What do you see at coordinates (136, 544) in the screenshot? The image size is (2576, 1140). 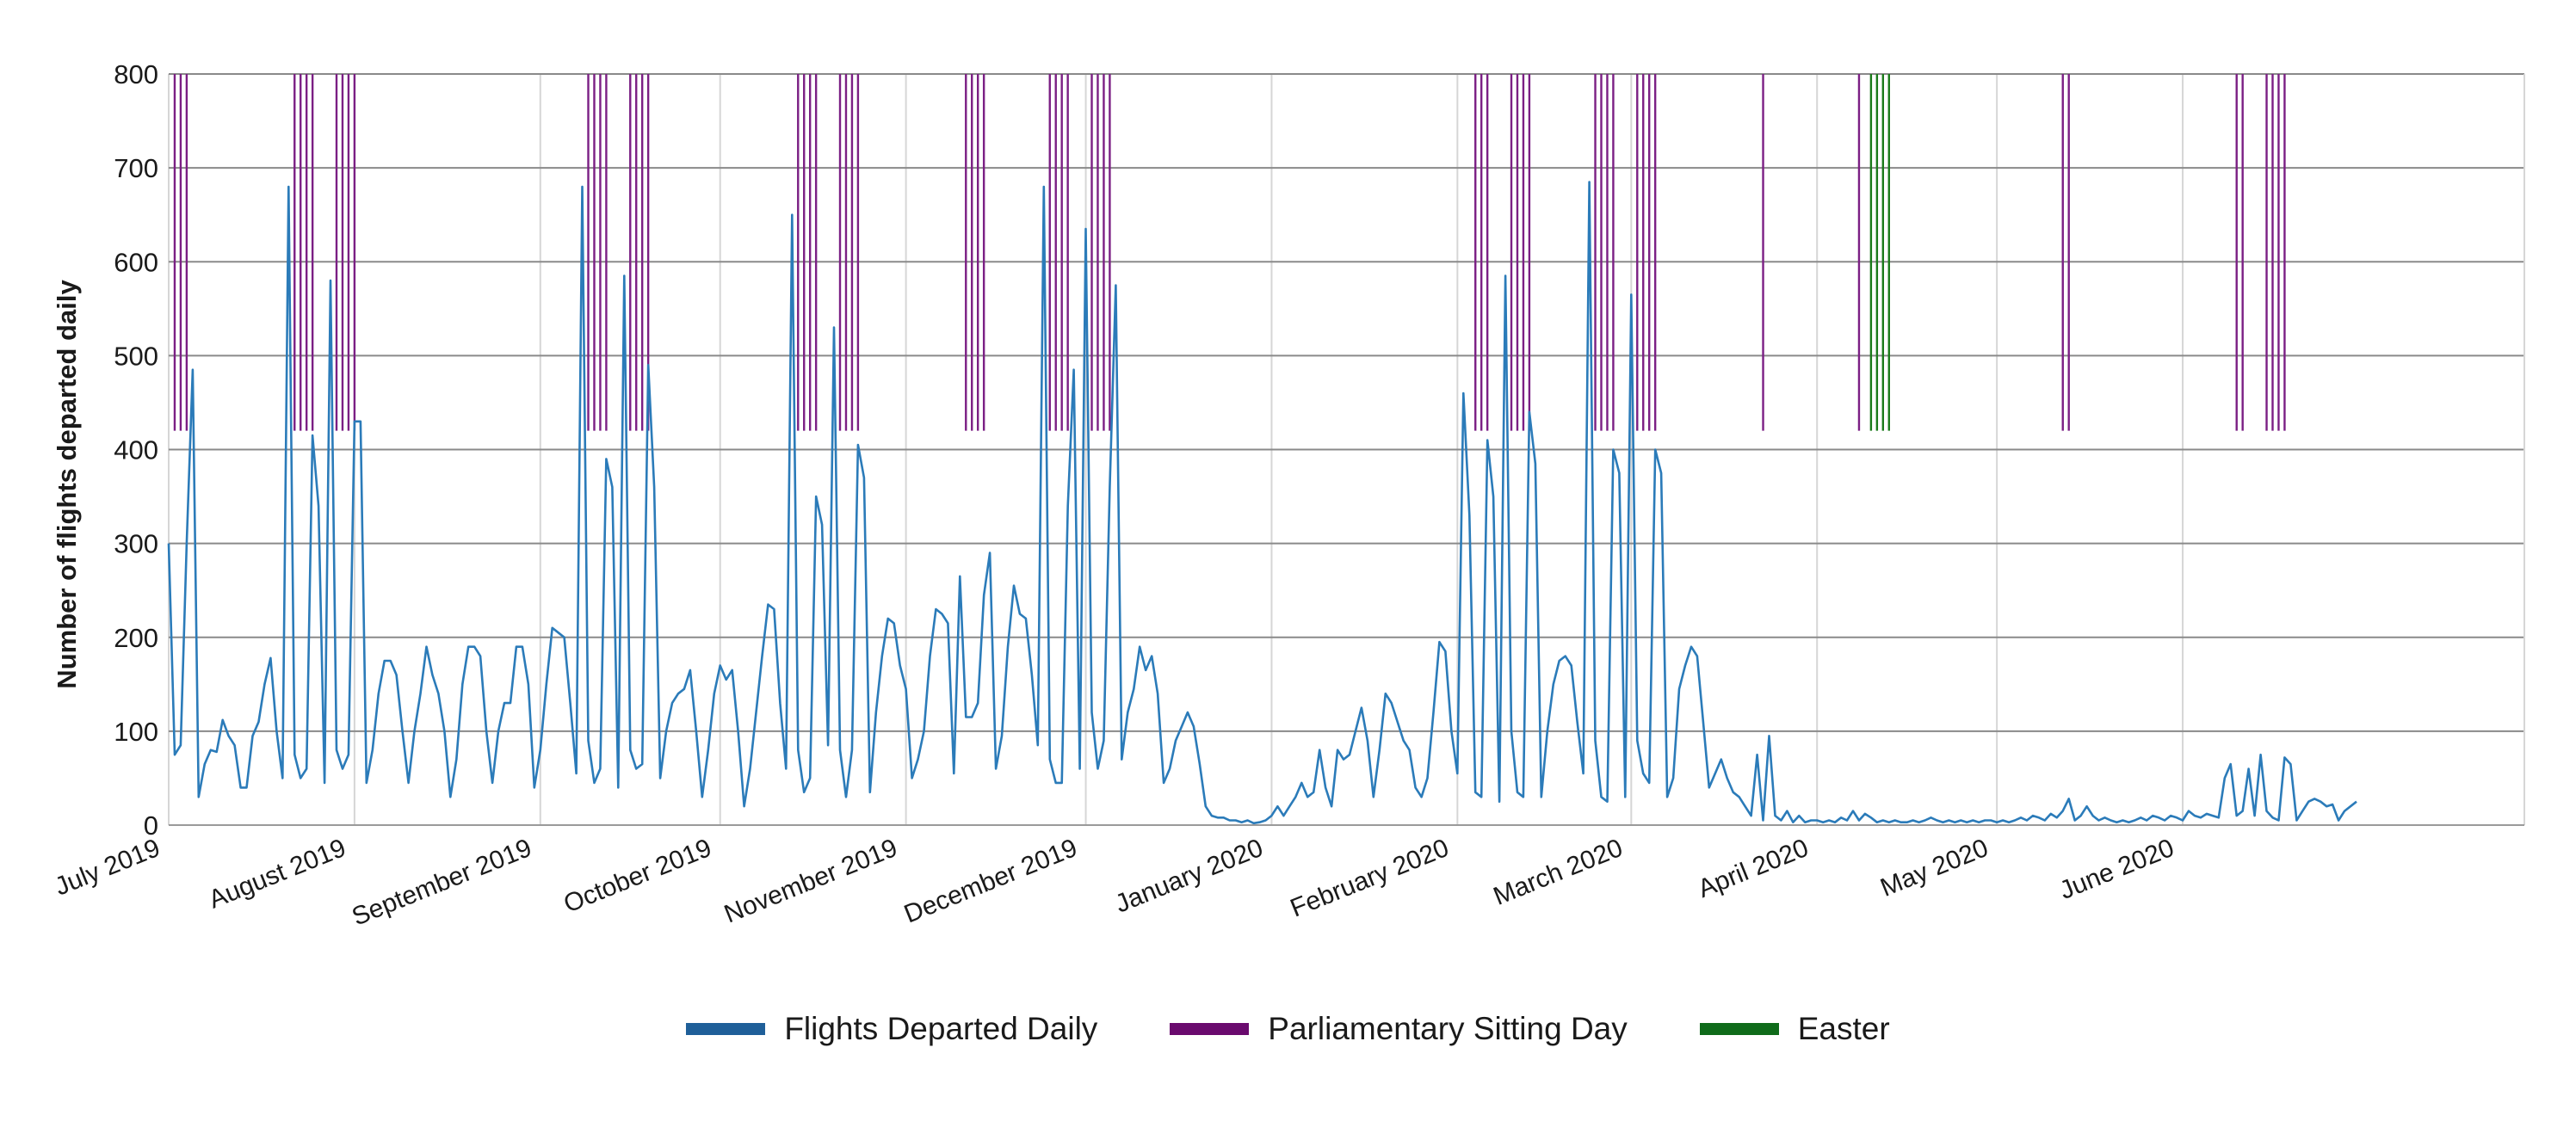 I see `y-tick-label: 300` at bounding box center [136, 544].